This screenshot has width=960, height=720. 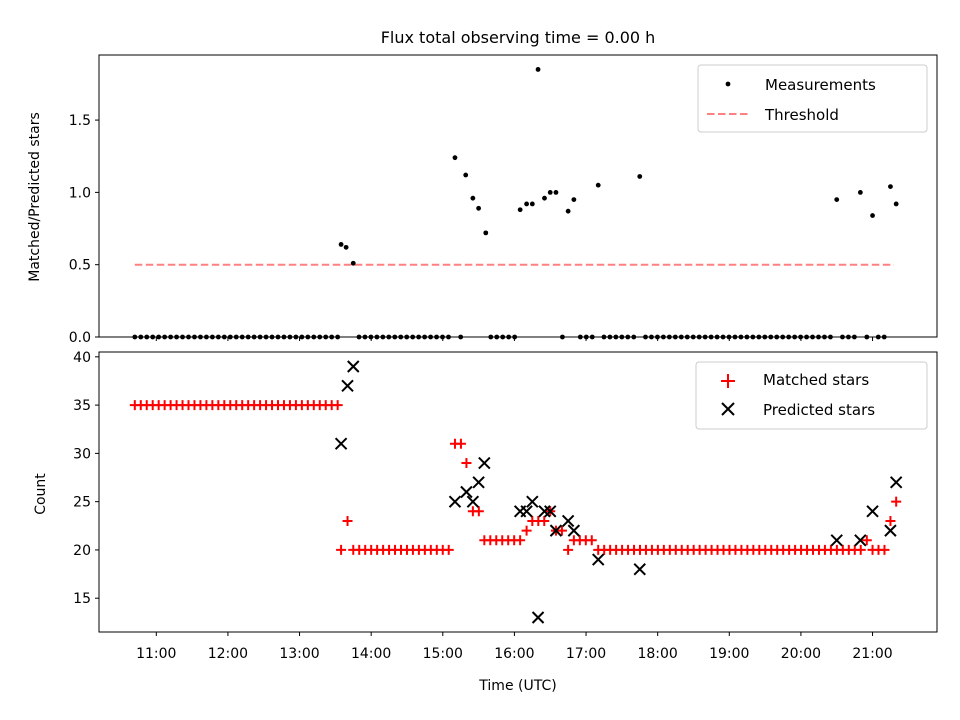 I want to click on 1-y-tick-label: 40, so click(x=82, y=358).